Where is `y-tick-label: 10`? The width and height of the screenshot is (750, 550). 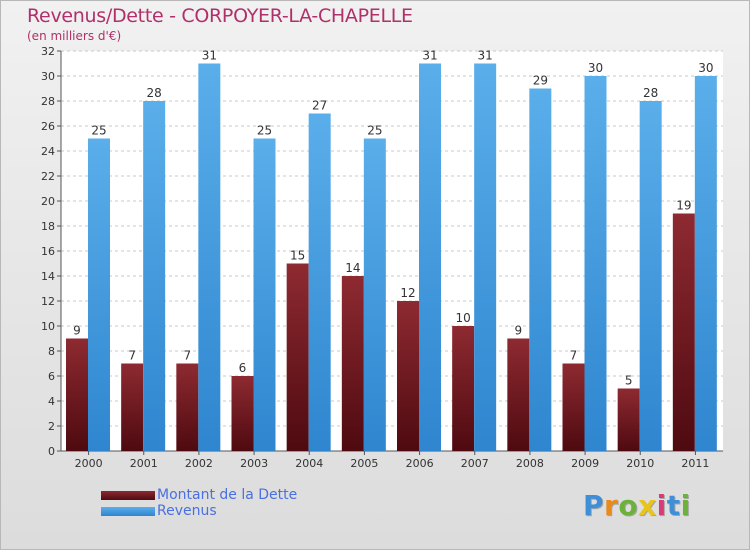 y-tick-label: 10 is located at coordinates (48, 326).